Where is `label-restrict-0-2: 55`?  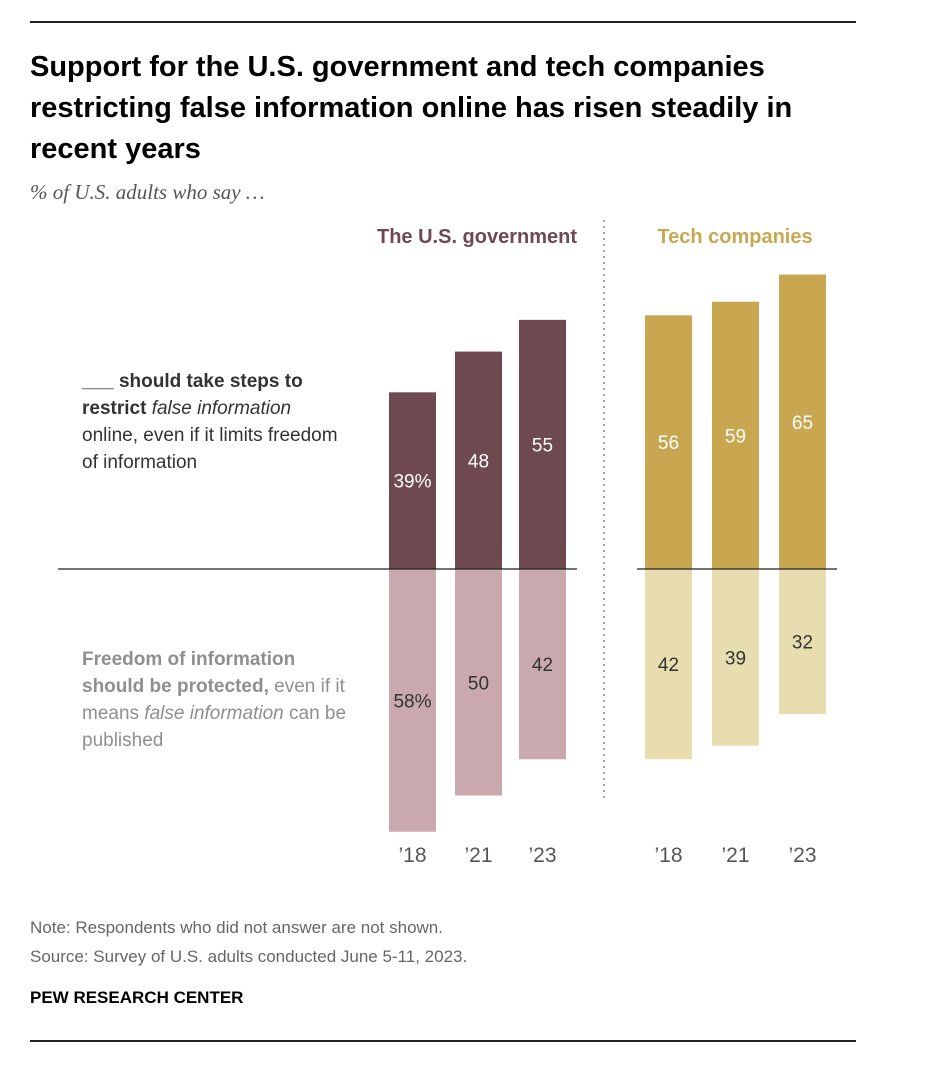
label-restrict-0-2: 55 is located at coordinates (542, 445).